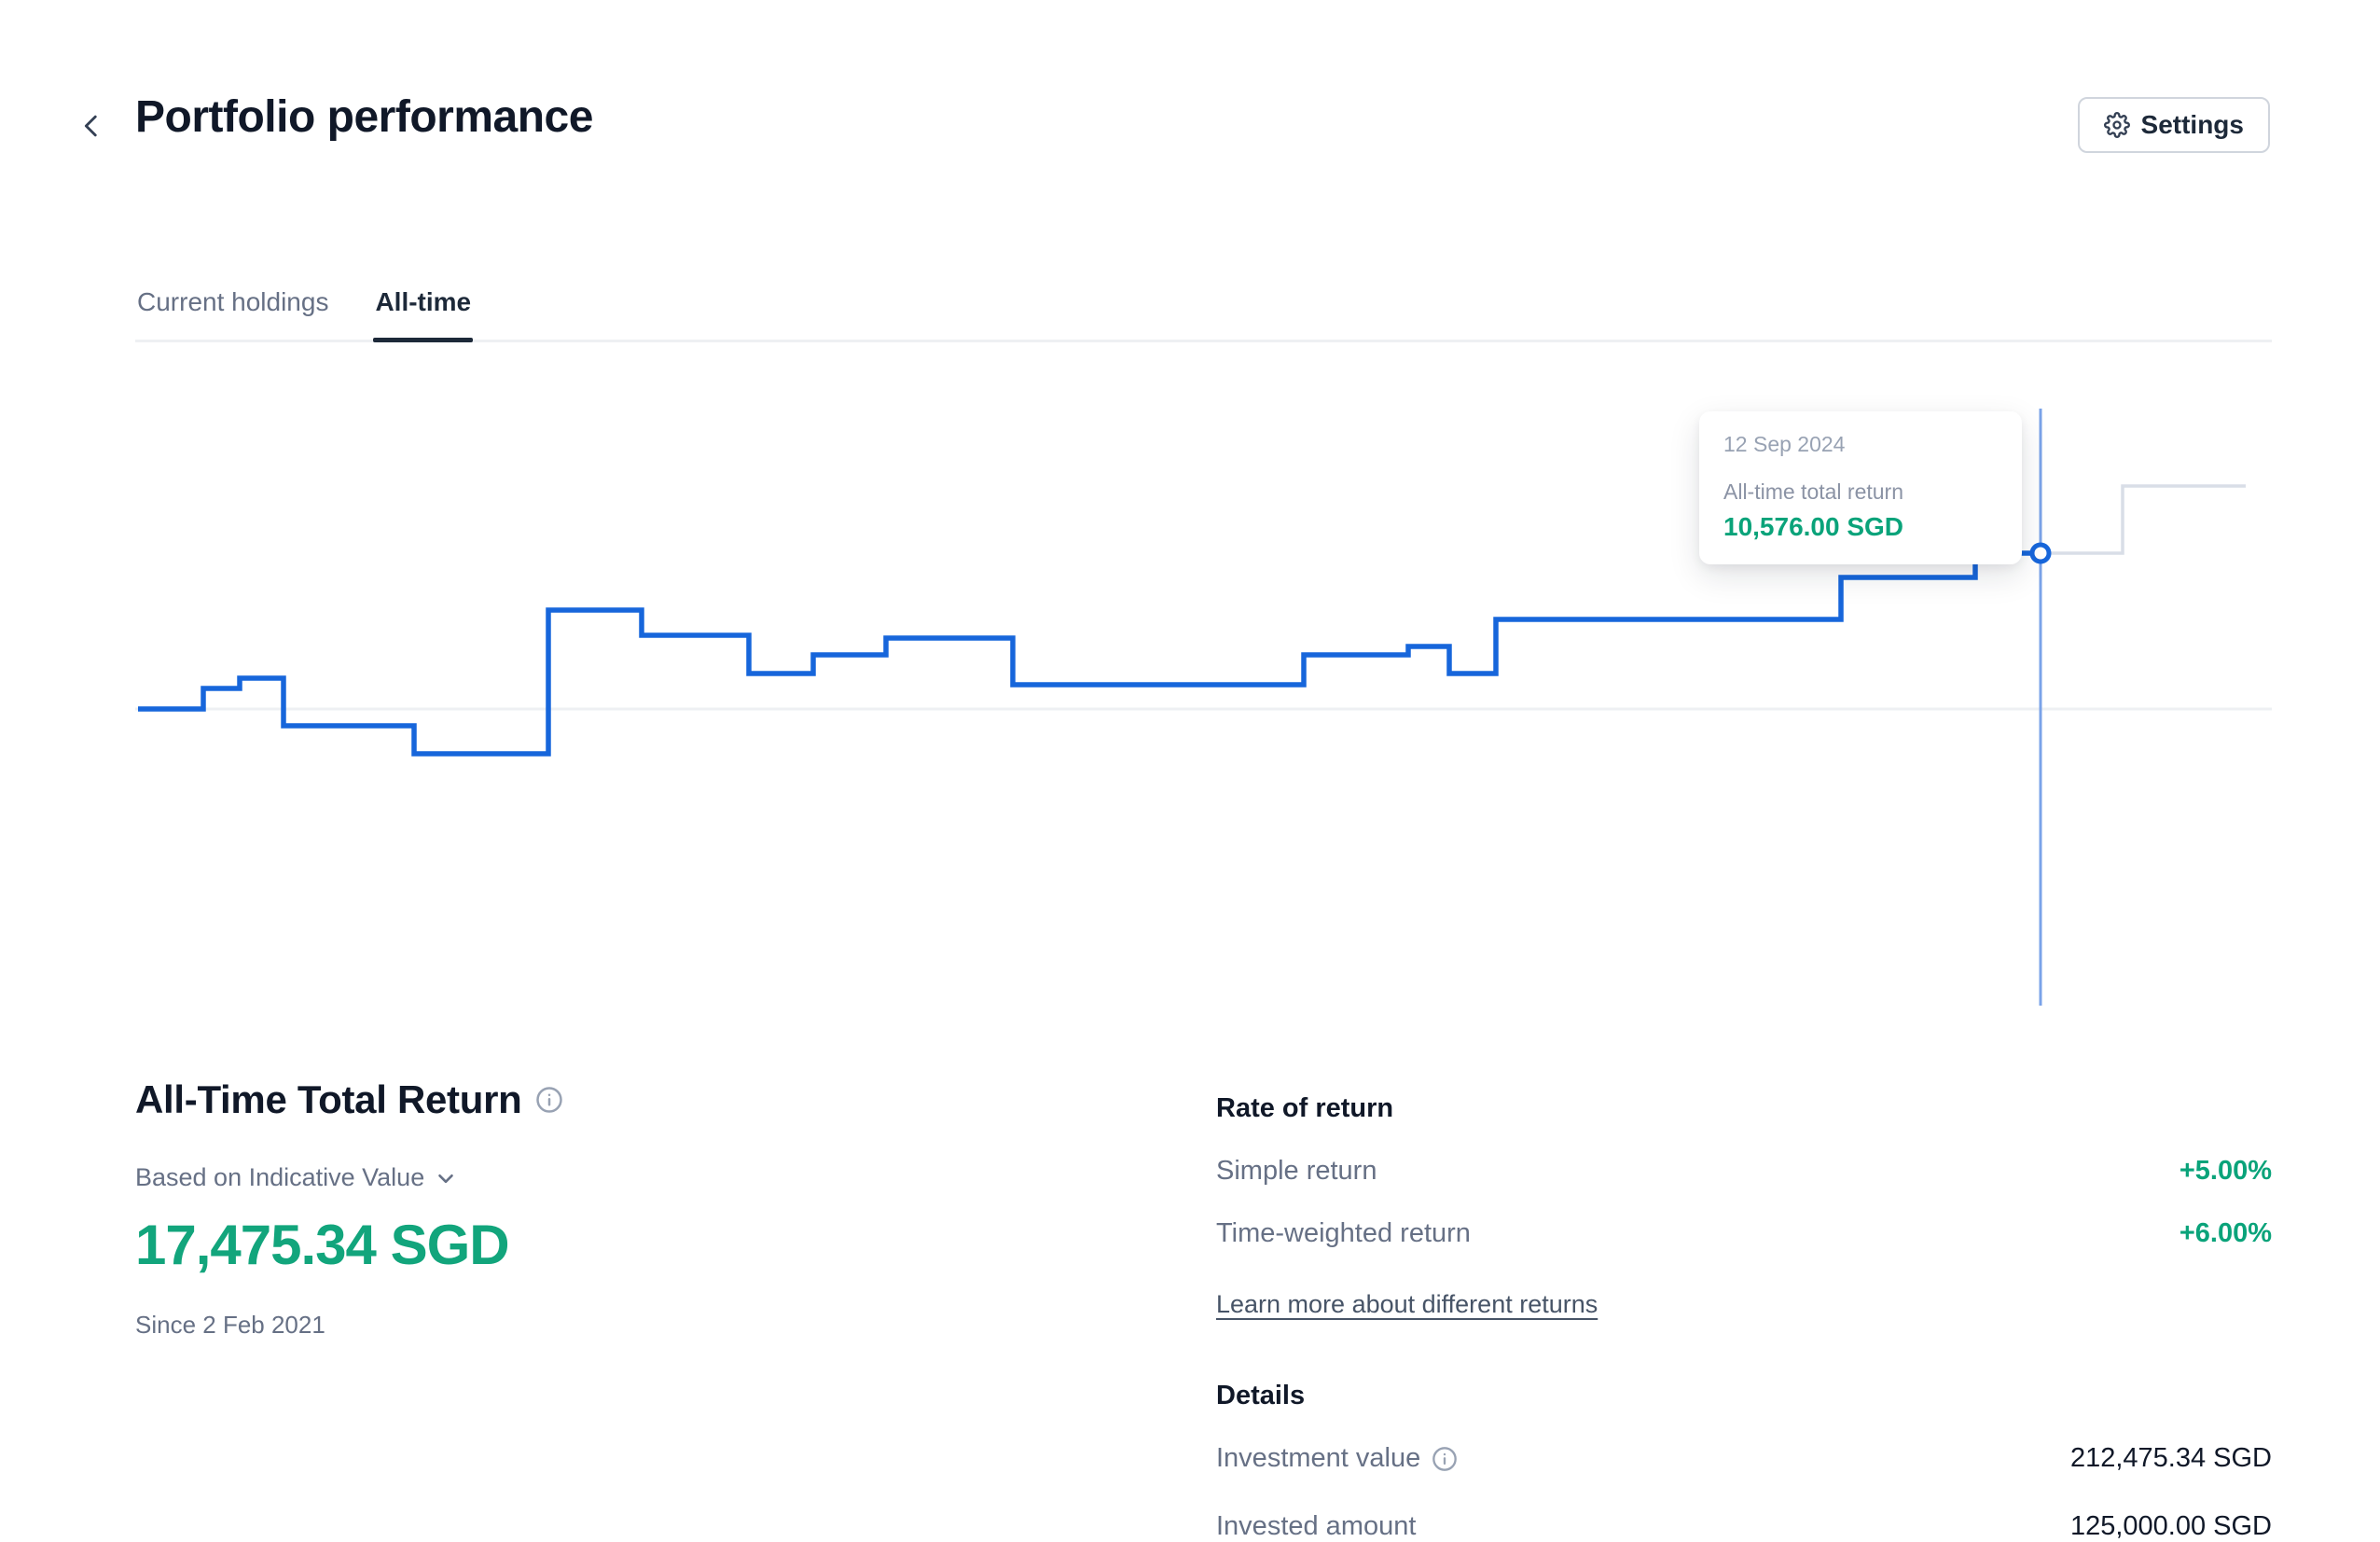 The image size is (2380, 1542). Describe the element at coordinates (2143, 519) in the screenshot. I see `chart-line-future` at that location.